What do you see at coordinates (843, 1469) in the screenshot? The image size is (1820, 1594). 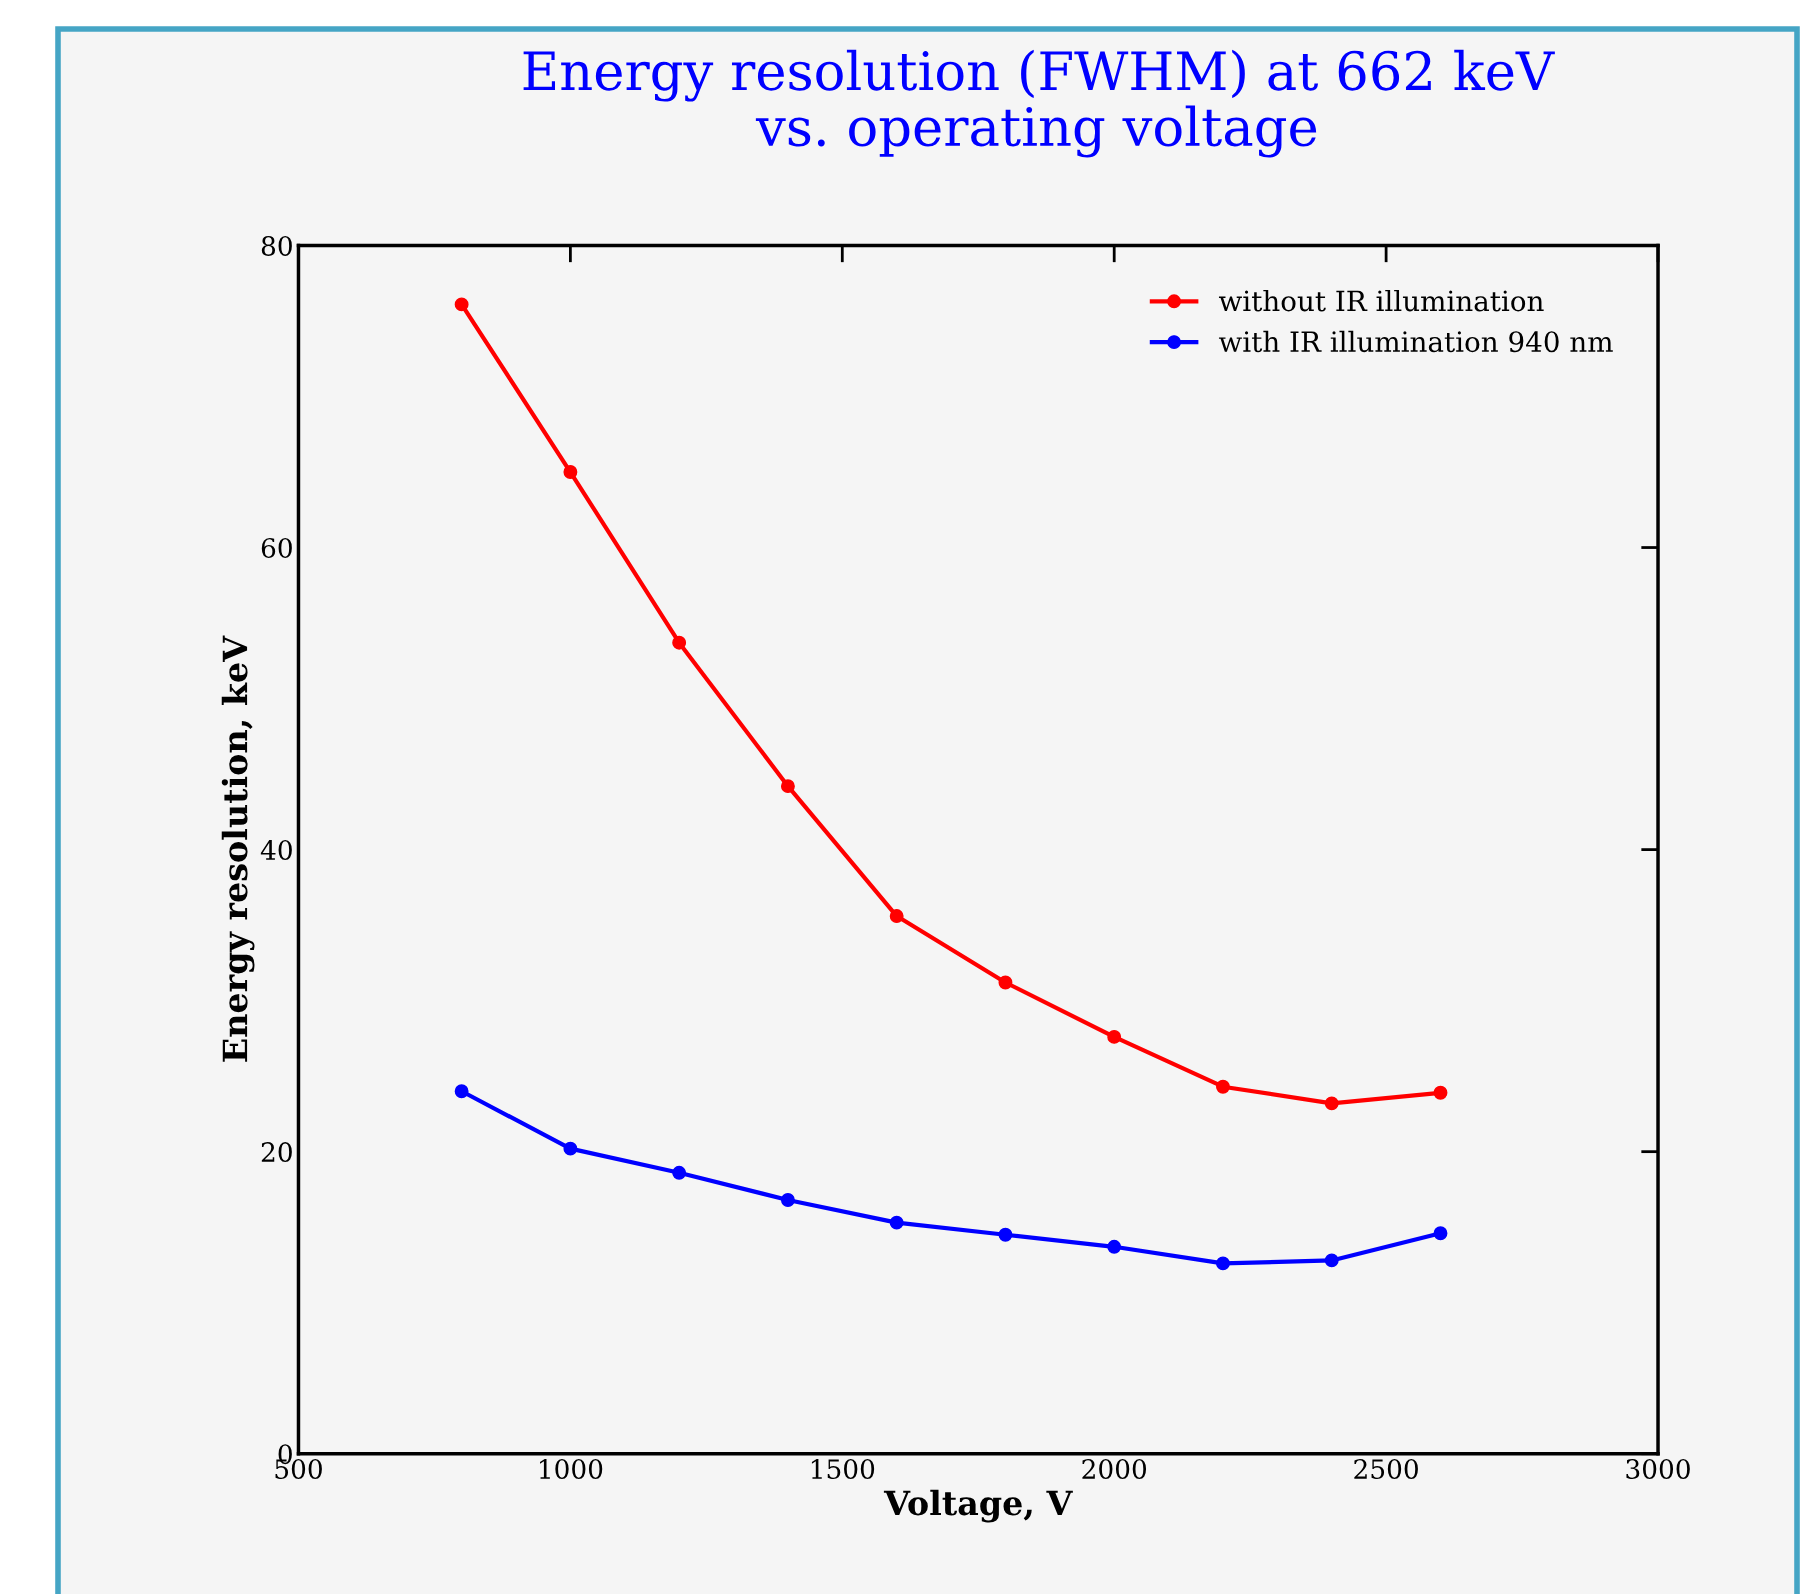 I see `x-tick-label: 1500` at bounding box center [843, 1469].